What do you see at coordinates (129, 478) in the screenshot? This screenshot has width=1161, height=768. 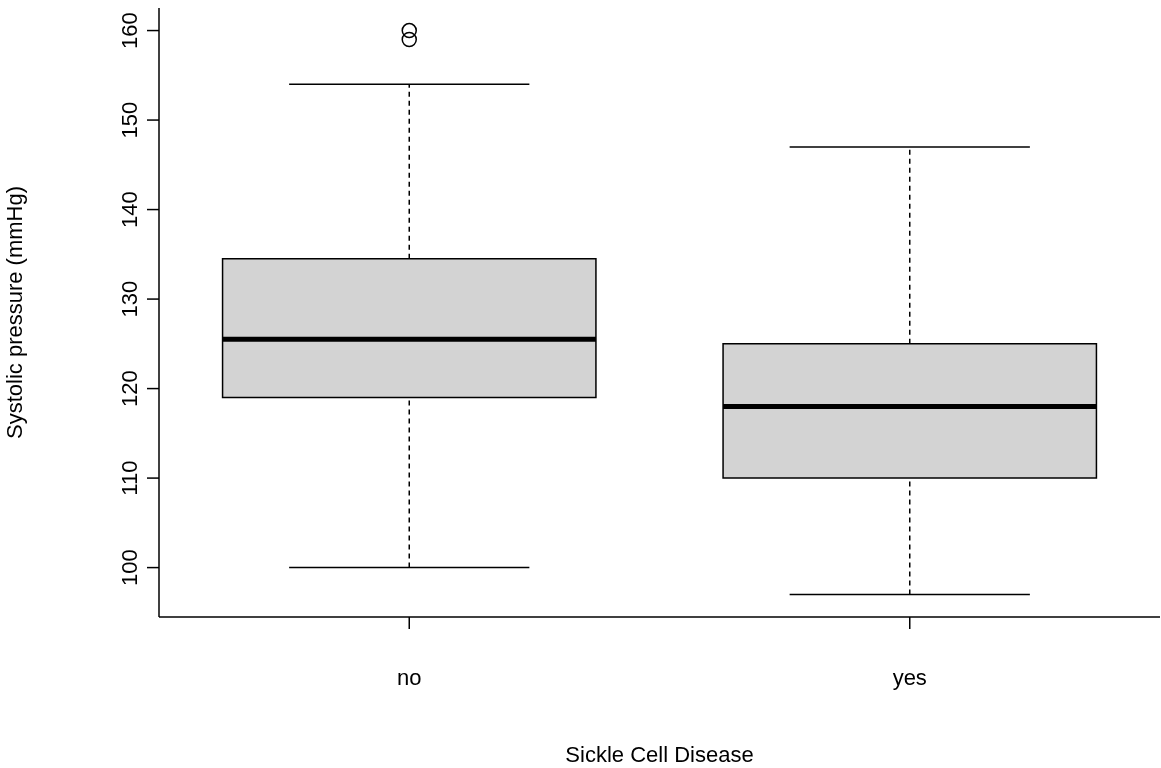 I see `y-tick-label: 110` at bounding box center [129, 478].